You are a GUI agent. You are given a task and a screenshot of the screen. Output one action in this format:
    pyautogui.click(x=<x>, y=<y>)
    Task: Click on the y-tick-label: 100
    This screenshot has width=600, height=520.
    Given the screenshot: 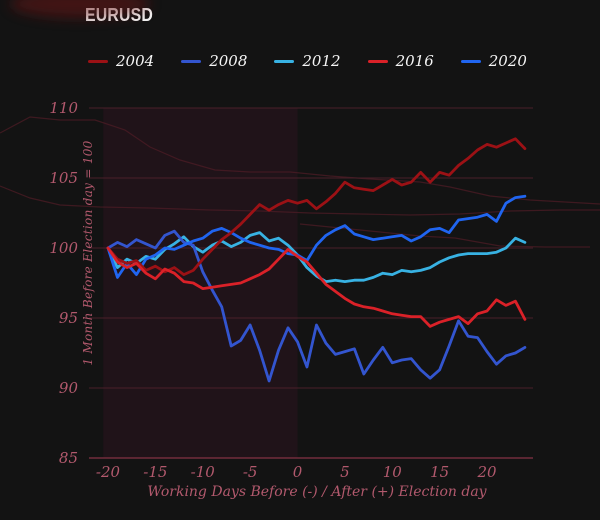 What is the action you would take?
    pyautogui.click(x=63, y=248)
    